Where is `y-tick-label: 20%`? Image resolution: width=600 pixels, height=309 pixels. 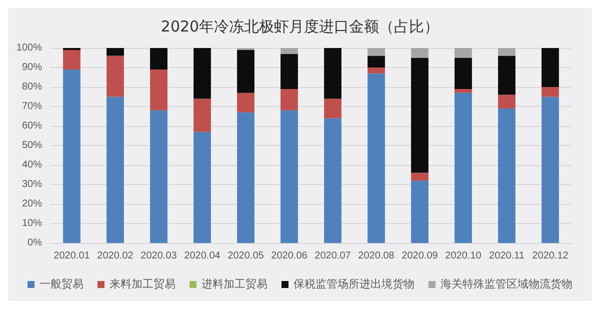 y-tick-label: 20% is located at coordinates (32, 204).